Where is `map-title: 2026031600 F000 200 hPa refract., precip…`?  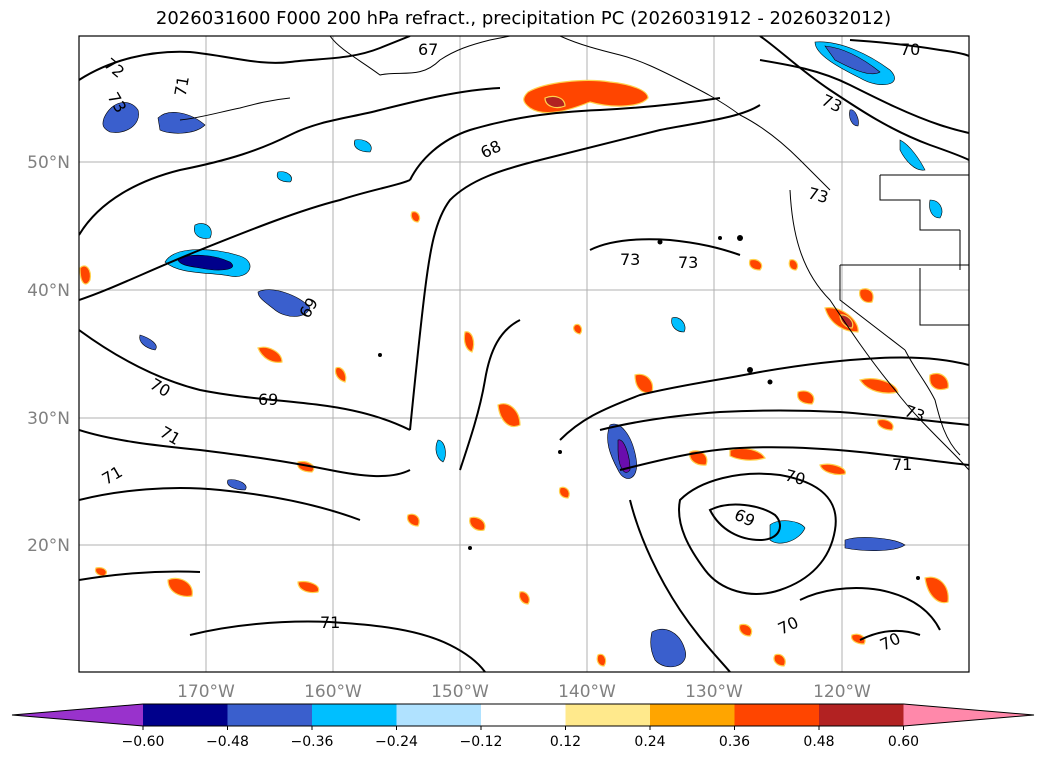
map-title: 2026031600 F000 200 hPa refract., precip… is located at coordinates (523, 18).